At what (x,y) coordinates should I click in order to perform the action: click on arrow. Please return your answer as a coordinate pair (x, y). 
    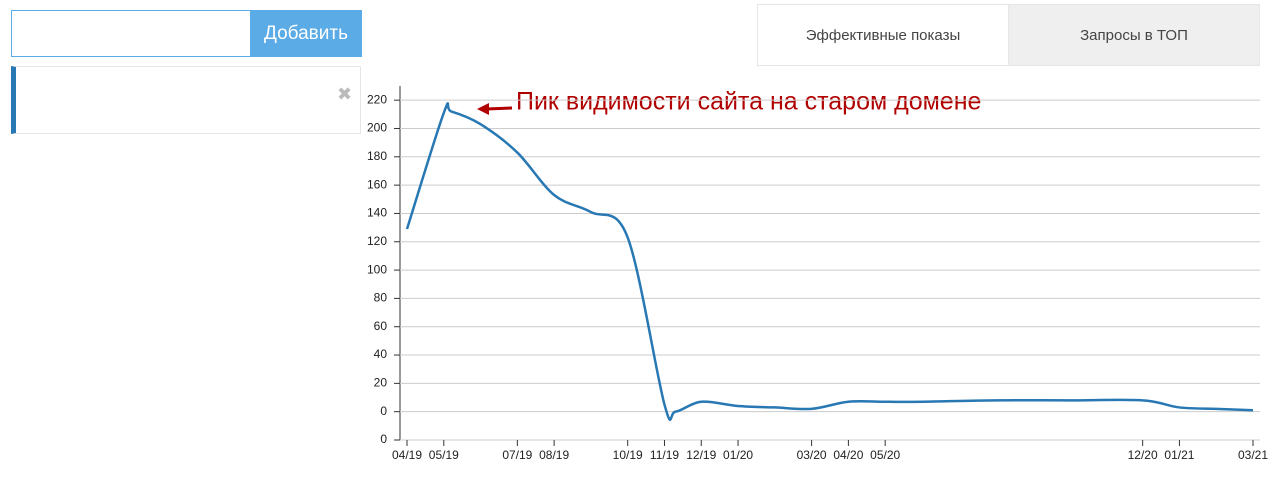
    Looking at the image, I should click on (499, 108).